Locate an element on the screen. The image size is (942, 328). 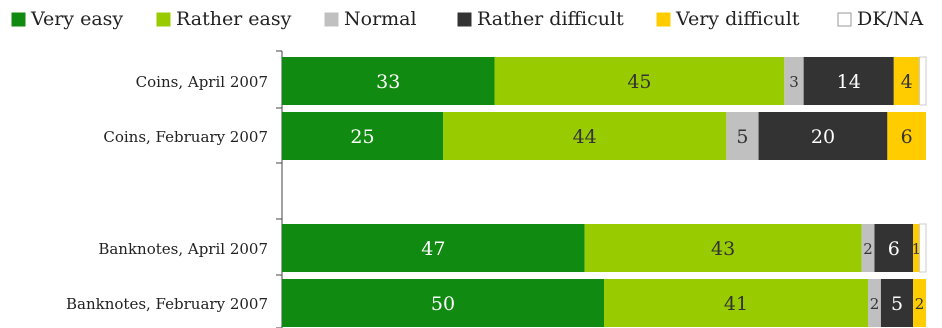
data-label: 44 is located at coordinates (585, 137).